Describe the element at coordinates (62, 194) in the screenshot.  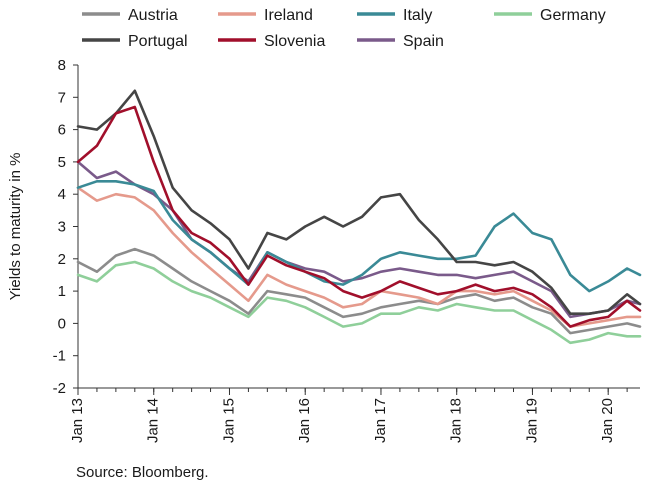
I see `y-tick-label: 4` at that location.